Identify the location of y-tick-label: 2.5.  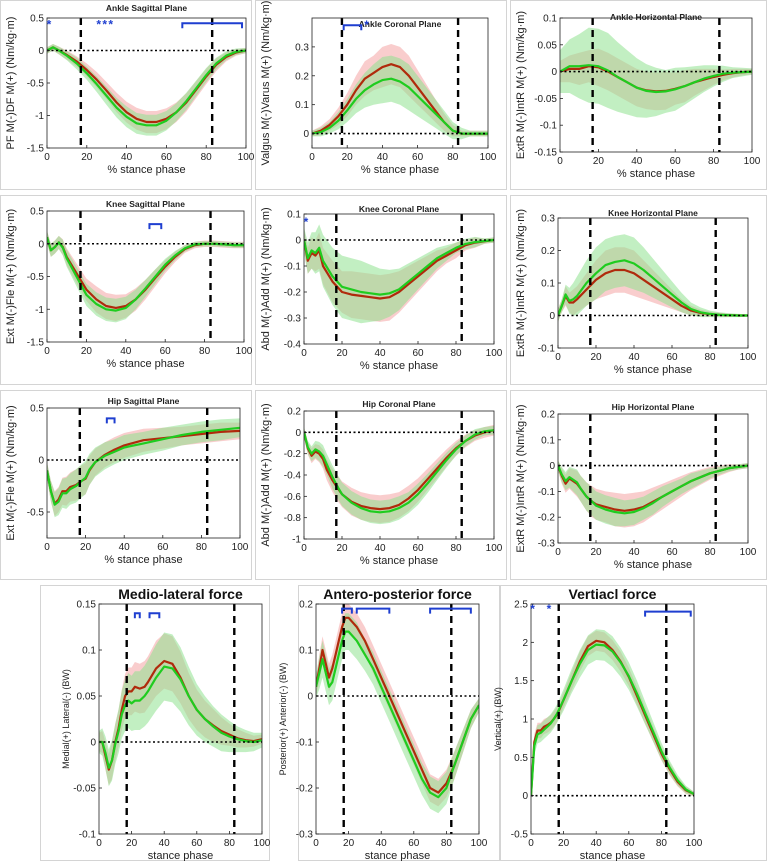
(521, 605).